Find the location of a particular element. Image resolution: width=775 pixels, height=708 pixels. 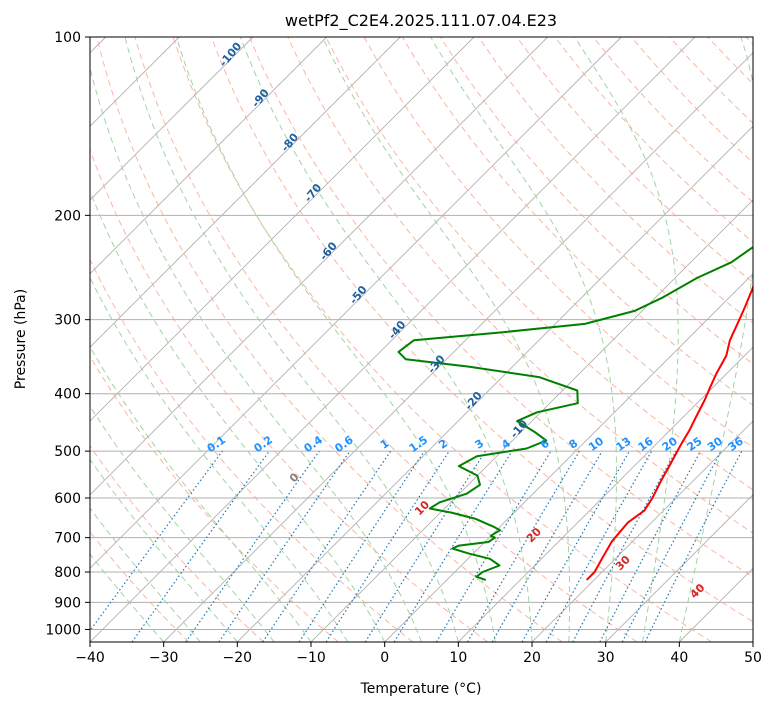

dry-adiabat-label: -40 is located at coordinates (397, 330).